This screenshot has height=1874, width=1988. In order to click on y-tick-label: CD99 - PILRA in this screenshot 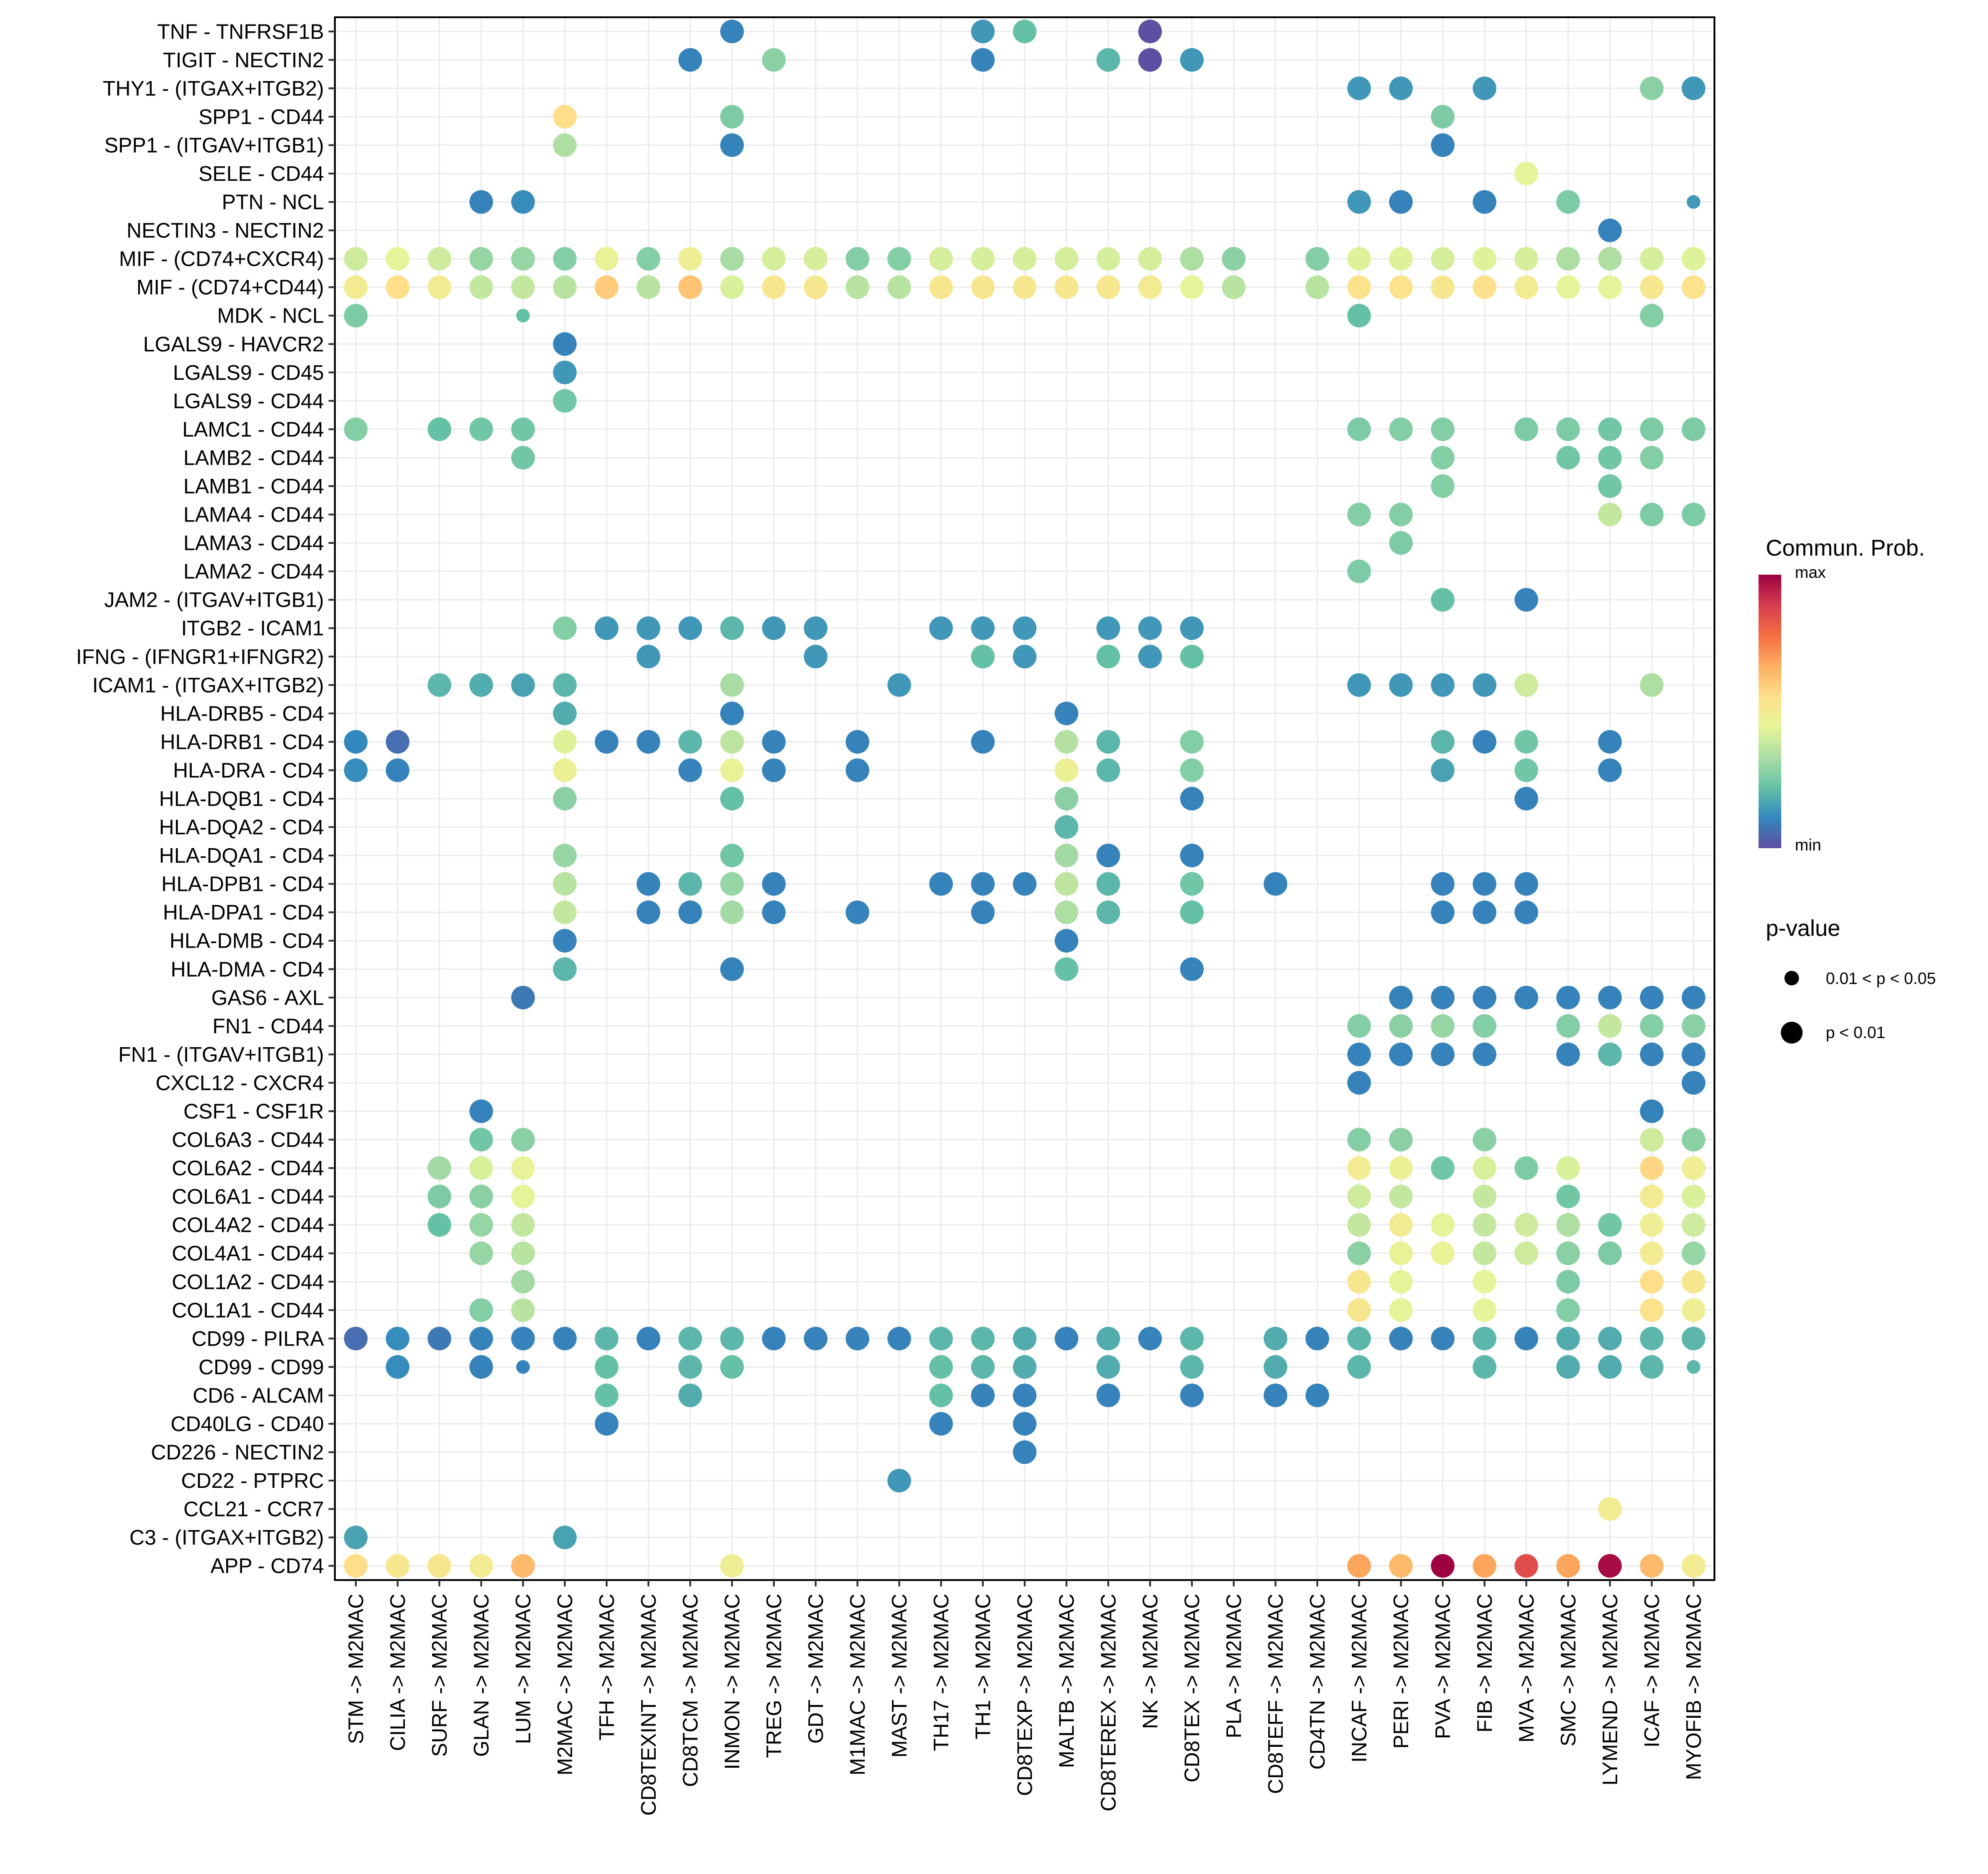, I will do `click(258, 1339)`.